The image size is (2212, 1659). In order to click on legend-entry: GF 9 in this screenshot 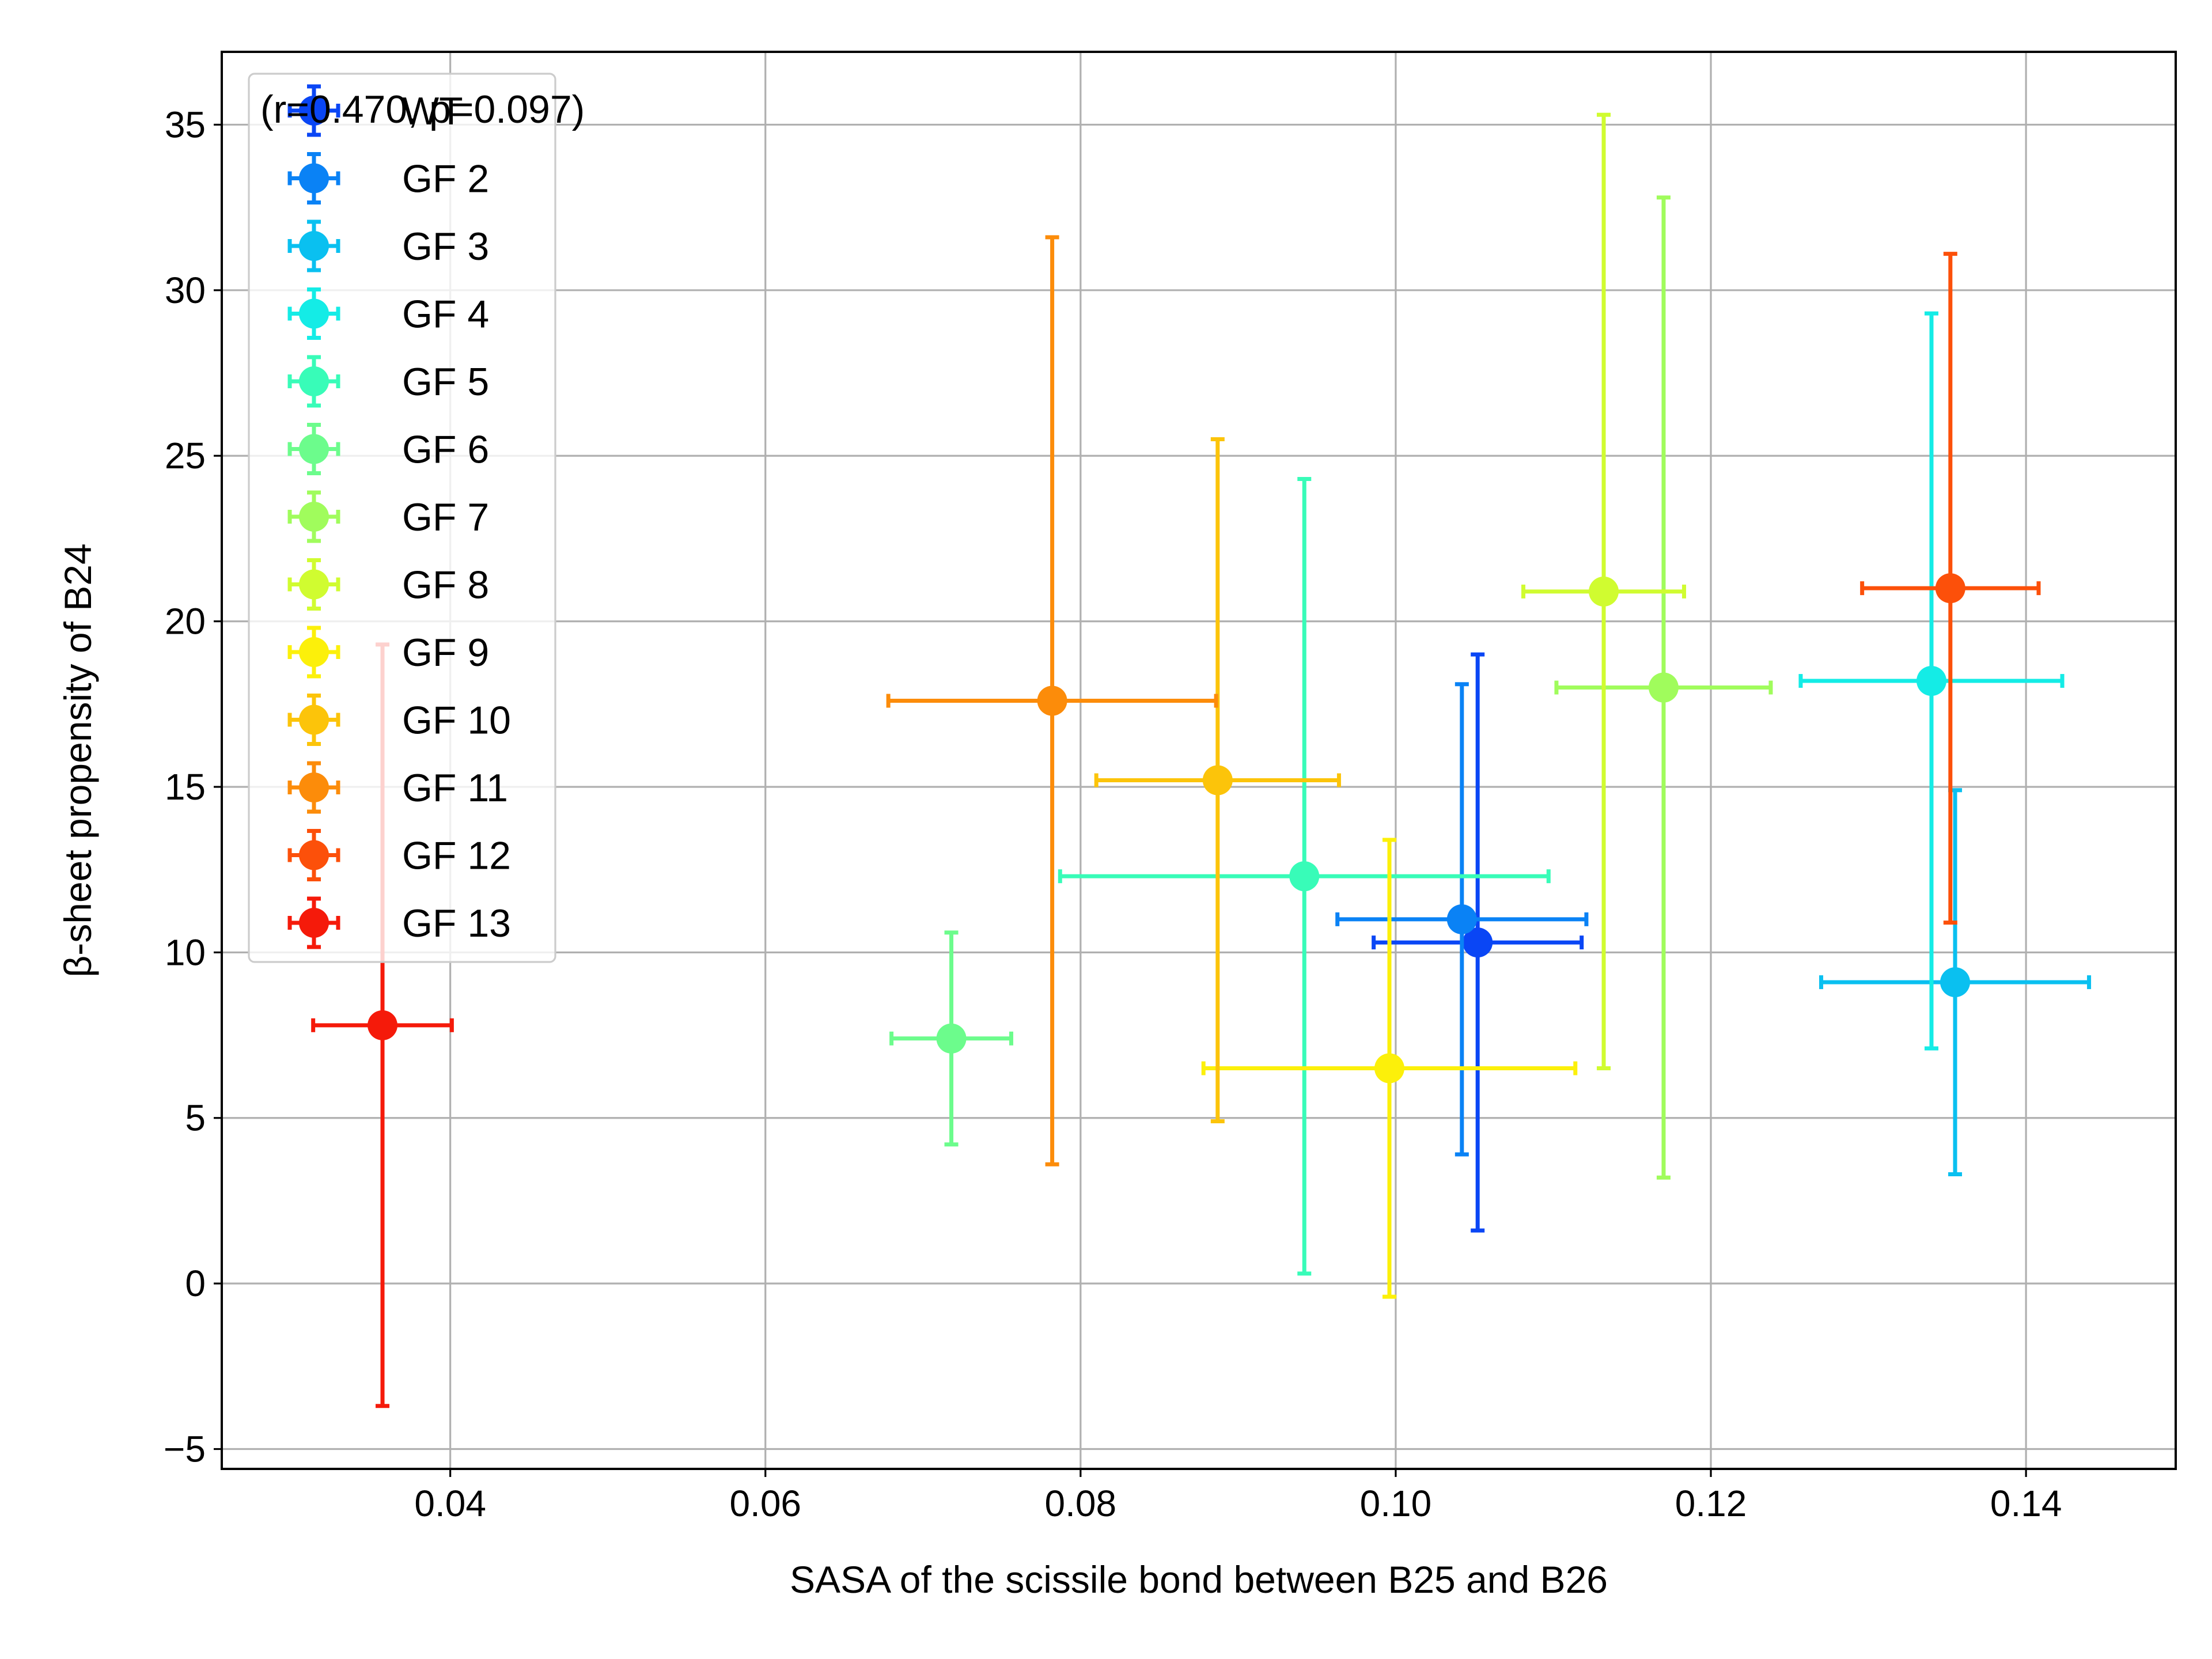, I will do `click(388, 652)`.